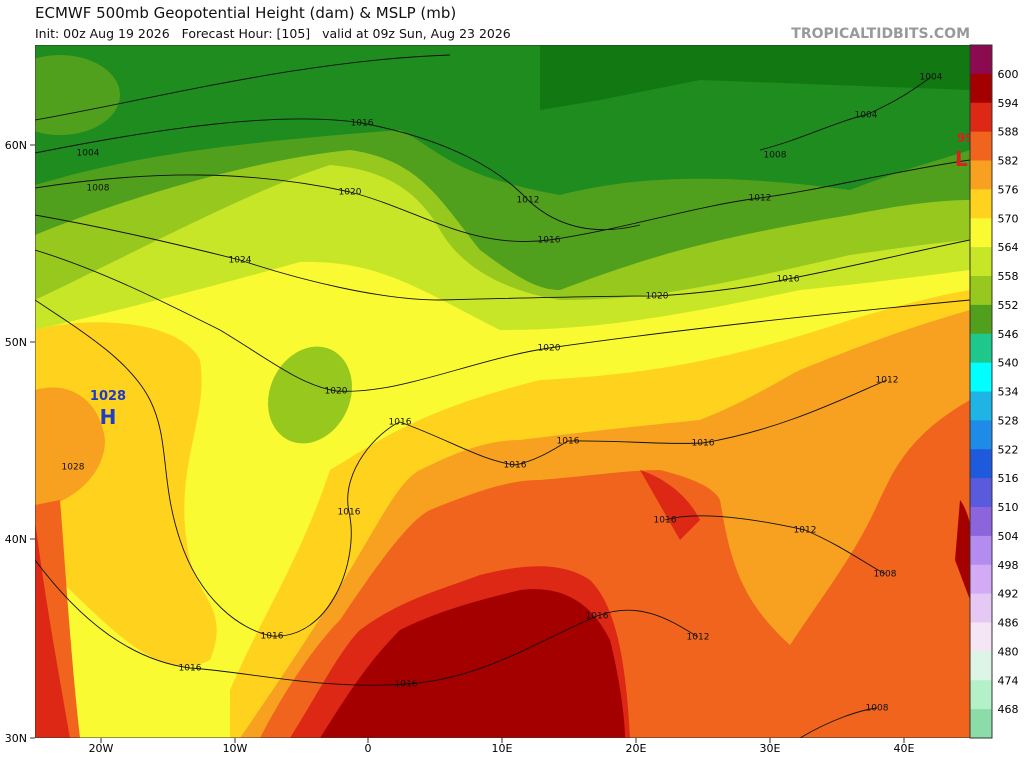 The height and width of the screenshot is (761, 1024). What do you see at coordinates (73, 468) in the screenshot?
I see `contour-label: 1028` at bounding box center [73, 468].